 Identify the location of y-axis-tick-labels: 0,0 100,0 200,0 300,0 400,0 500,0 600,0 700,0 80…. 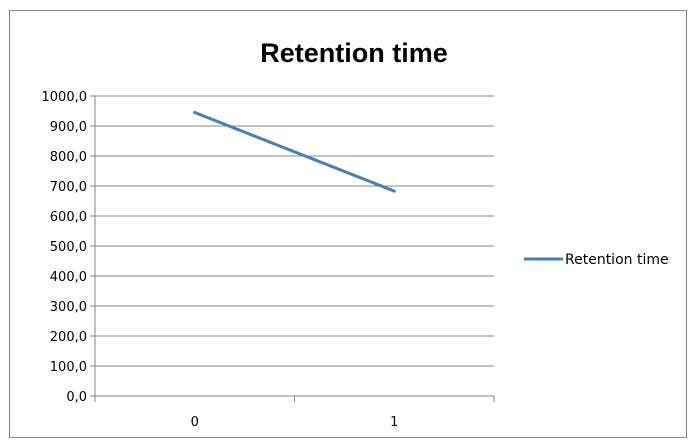
(65, 247).